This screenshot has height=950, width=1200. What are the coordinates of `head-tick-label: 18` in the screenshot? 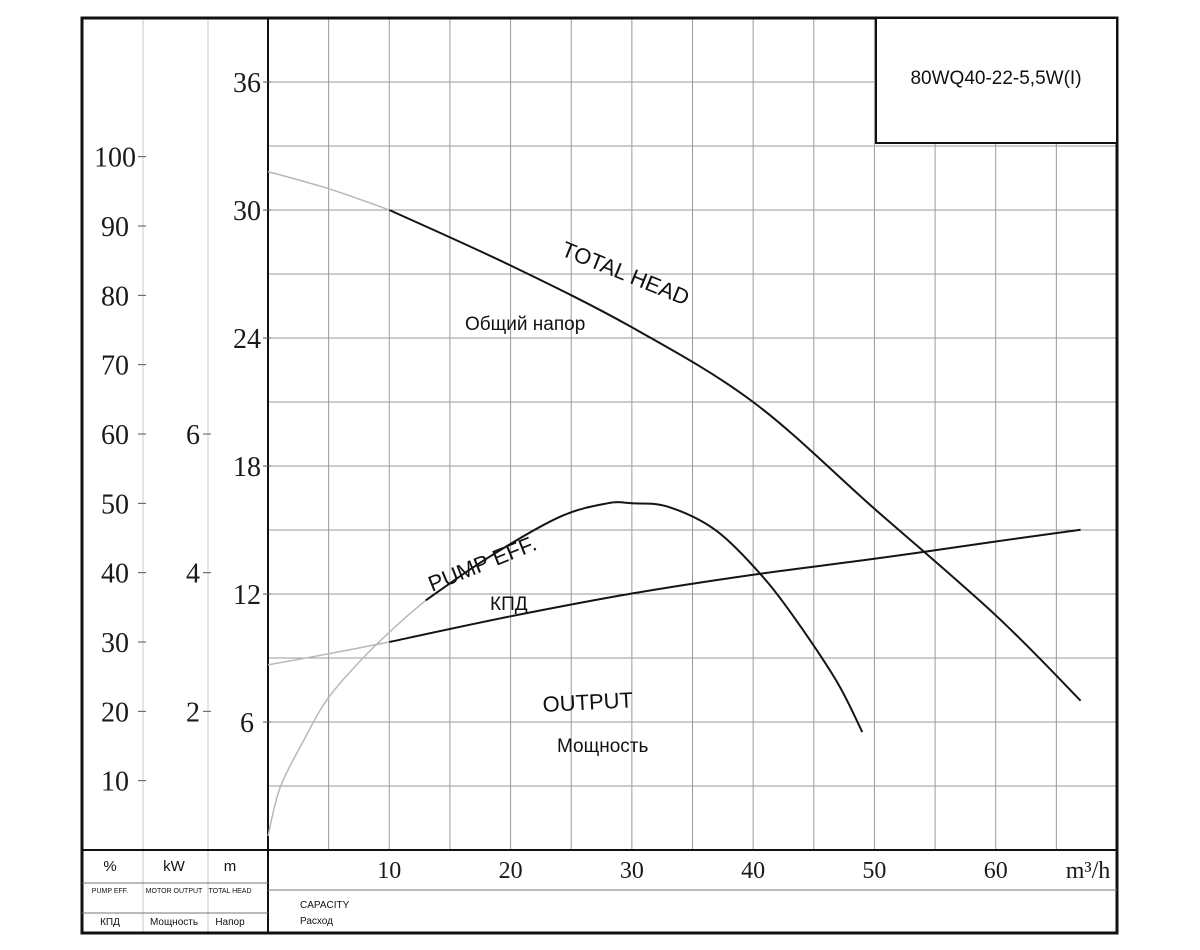 It's located at (247, 467).